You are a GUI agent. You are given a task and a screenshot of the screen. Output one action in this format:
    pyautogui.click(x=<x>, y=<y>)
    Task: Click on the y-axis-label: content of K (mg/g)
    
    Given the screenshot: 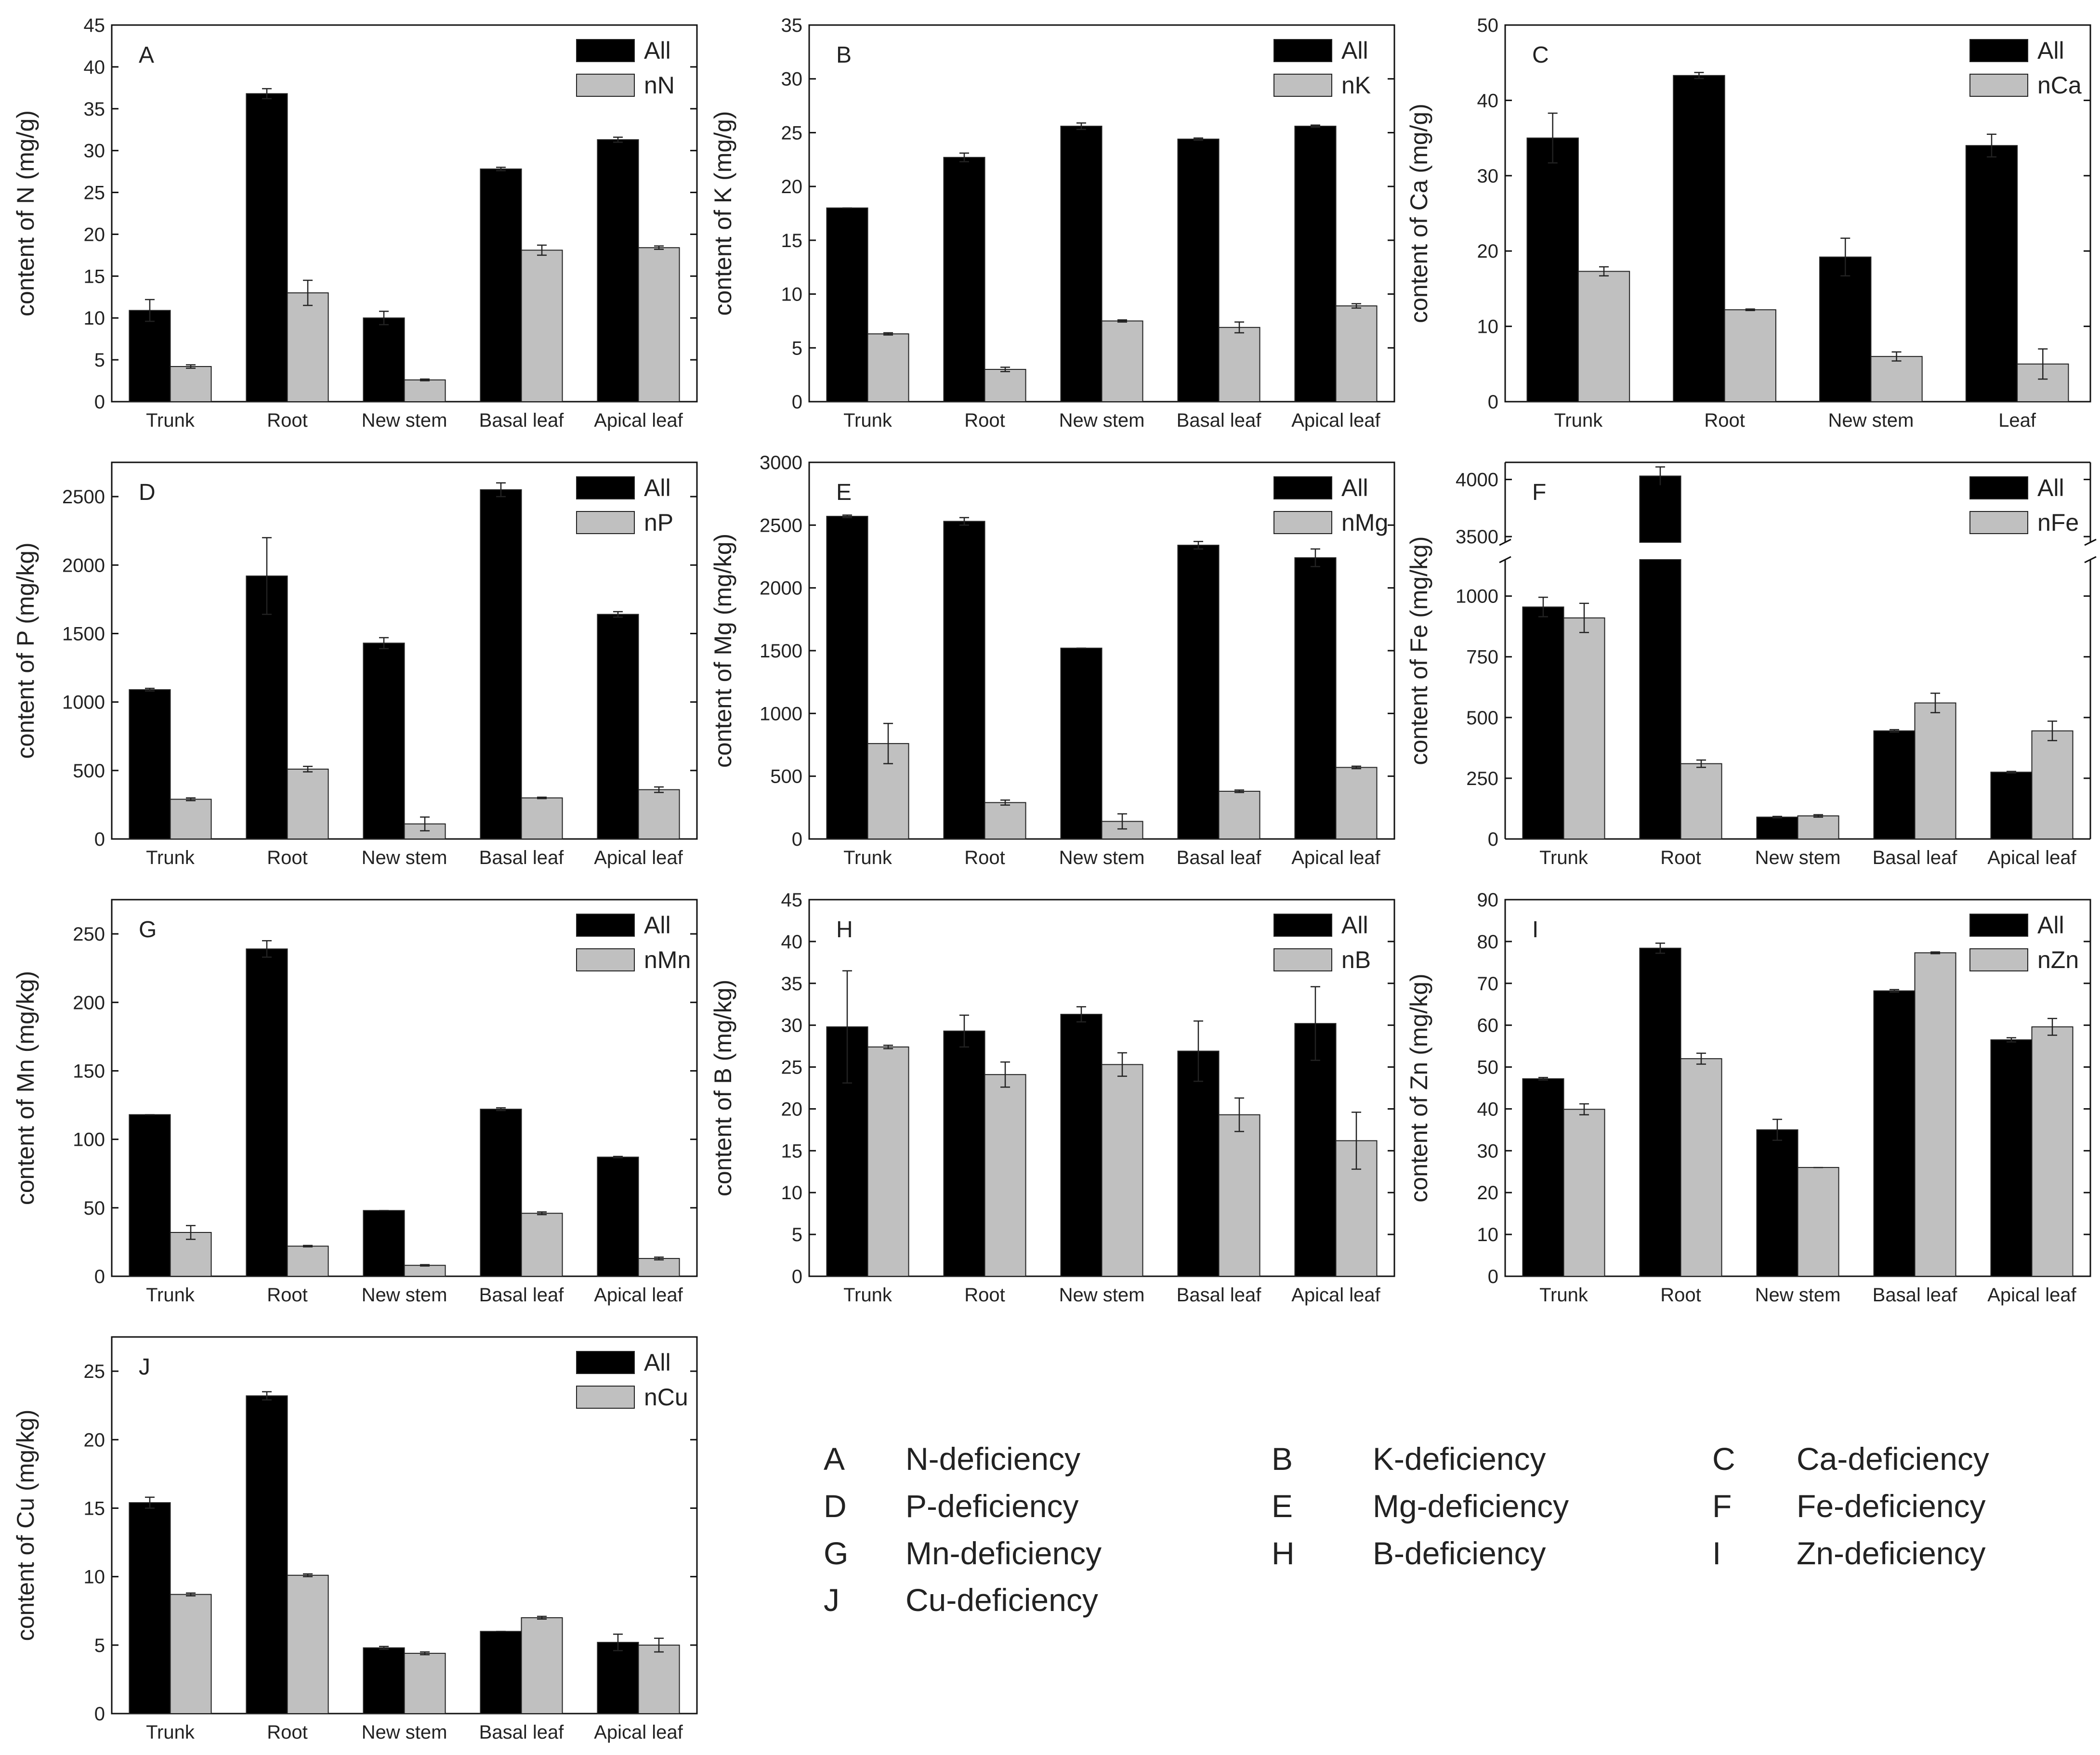 What is the action you would take?
    pyautogui.click(x=723, y=213)
    